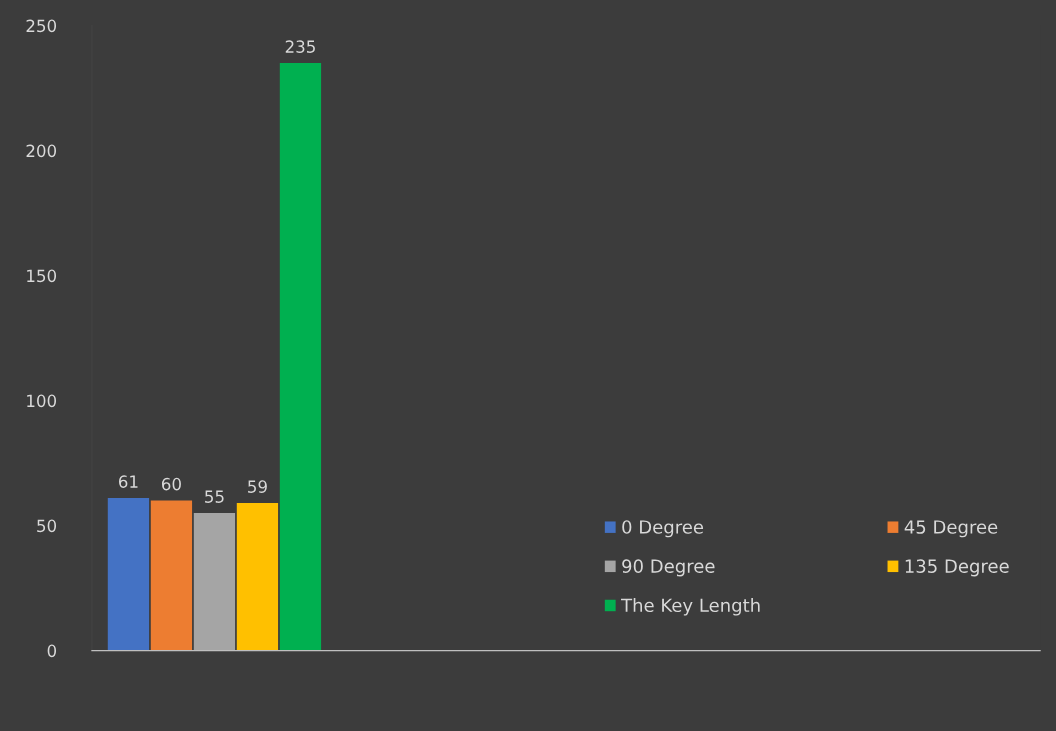  I want to click on data-label: 61, so click(128, 481).